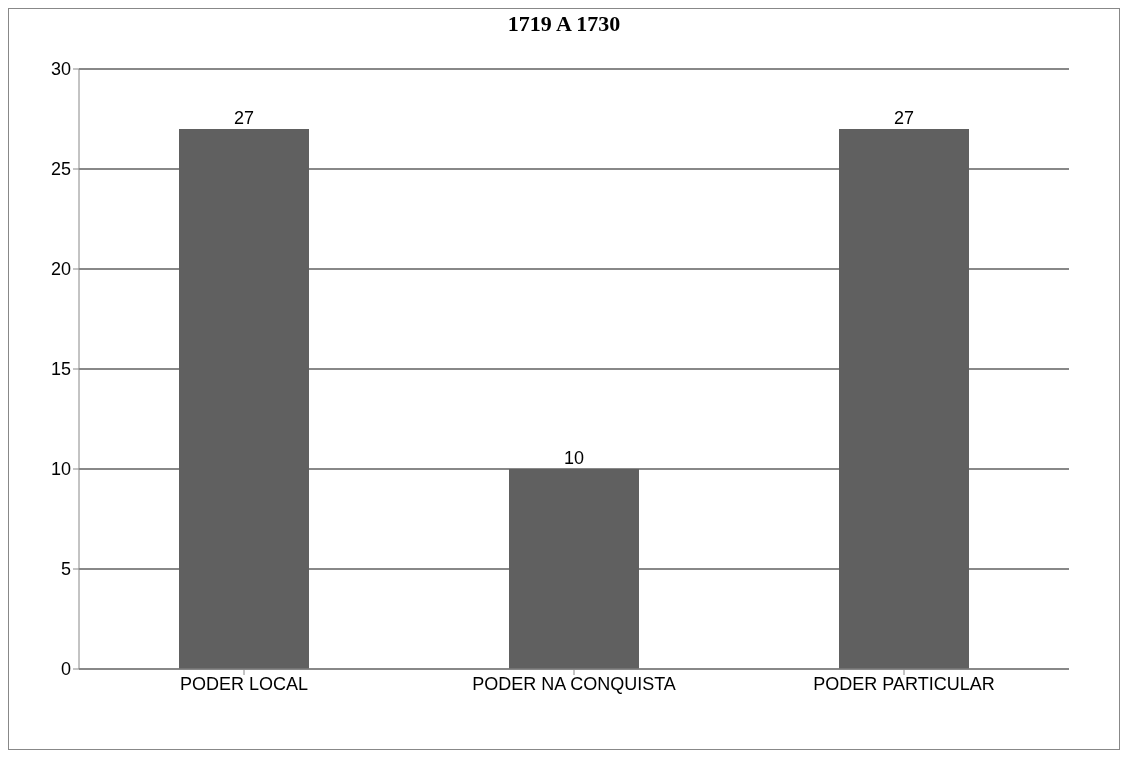 The height and width of the screenshot is (760, 1129). What do you see at coordinates (60, 369) in the screenshot?
I see `y-tick-label: 15` at bounding box center [60, 369].